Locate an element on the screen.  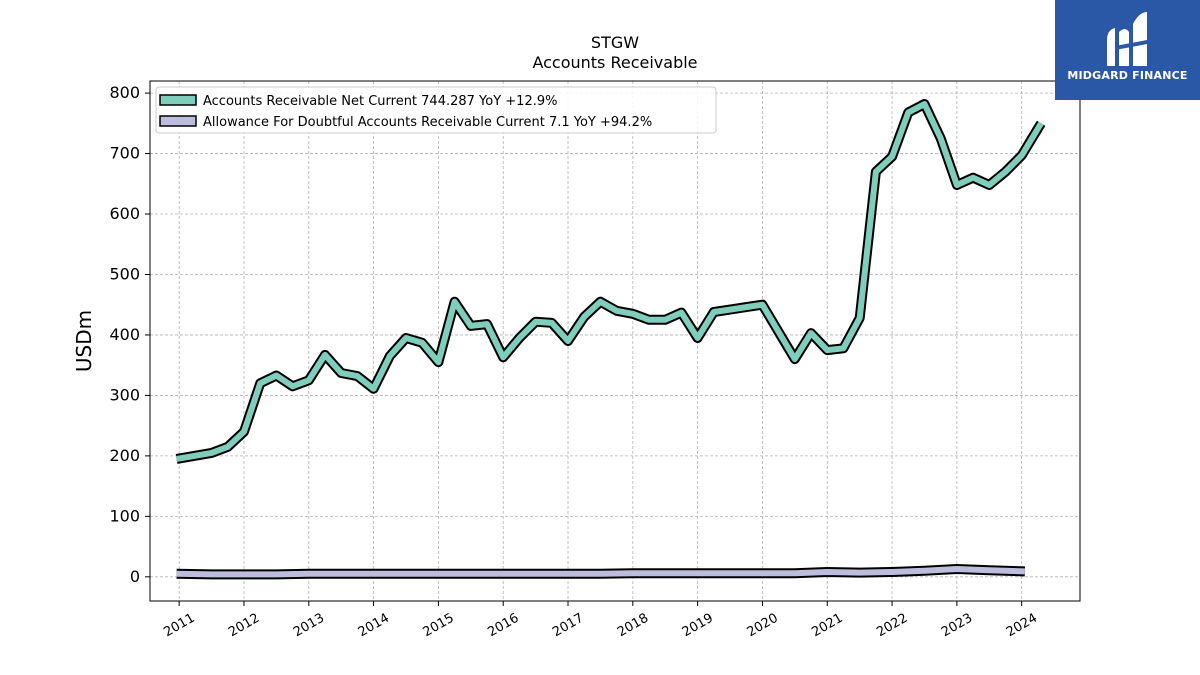
x-tick-label: 2022 is located at coordinates (892, 626).